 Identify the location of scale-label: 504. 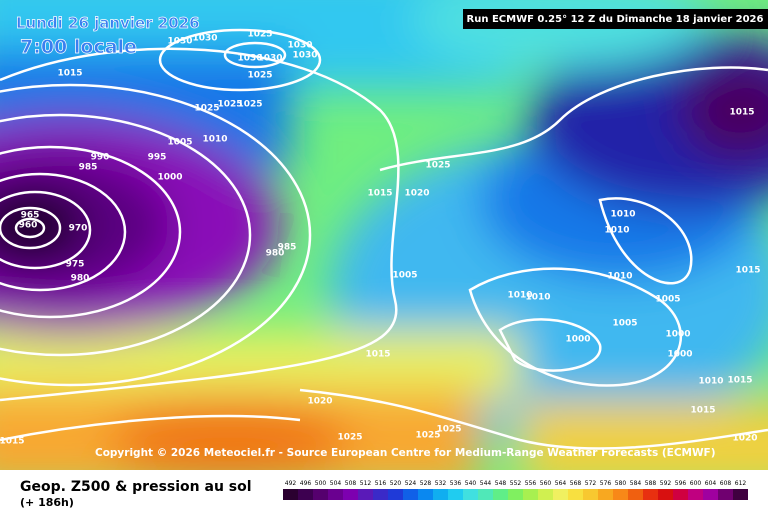
(336, 483).